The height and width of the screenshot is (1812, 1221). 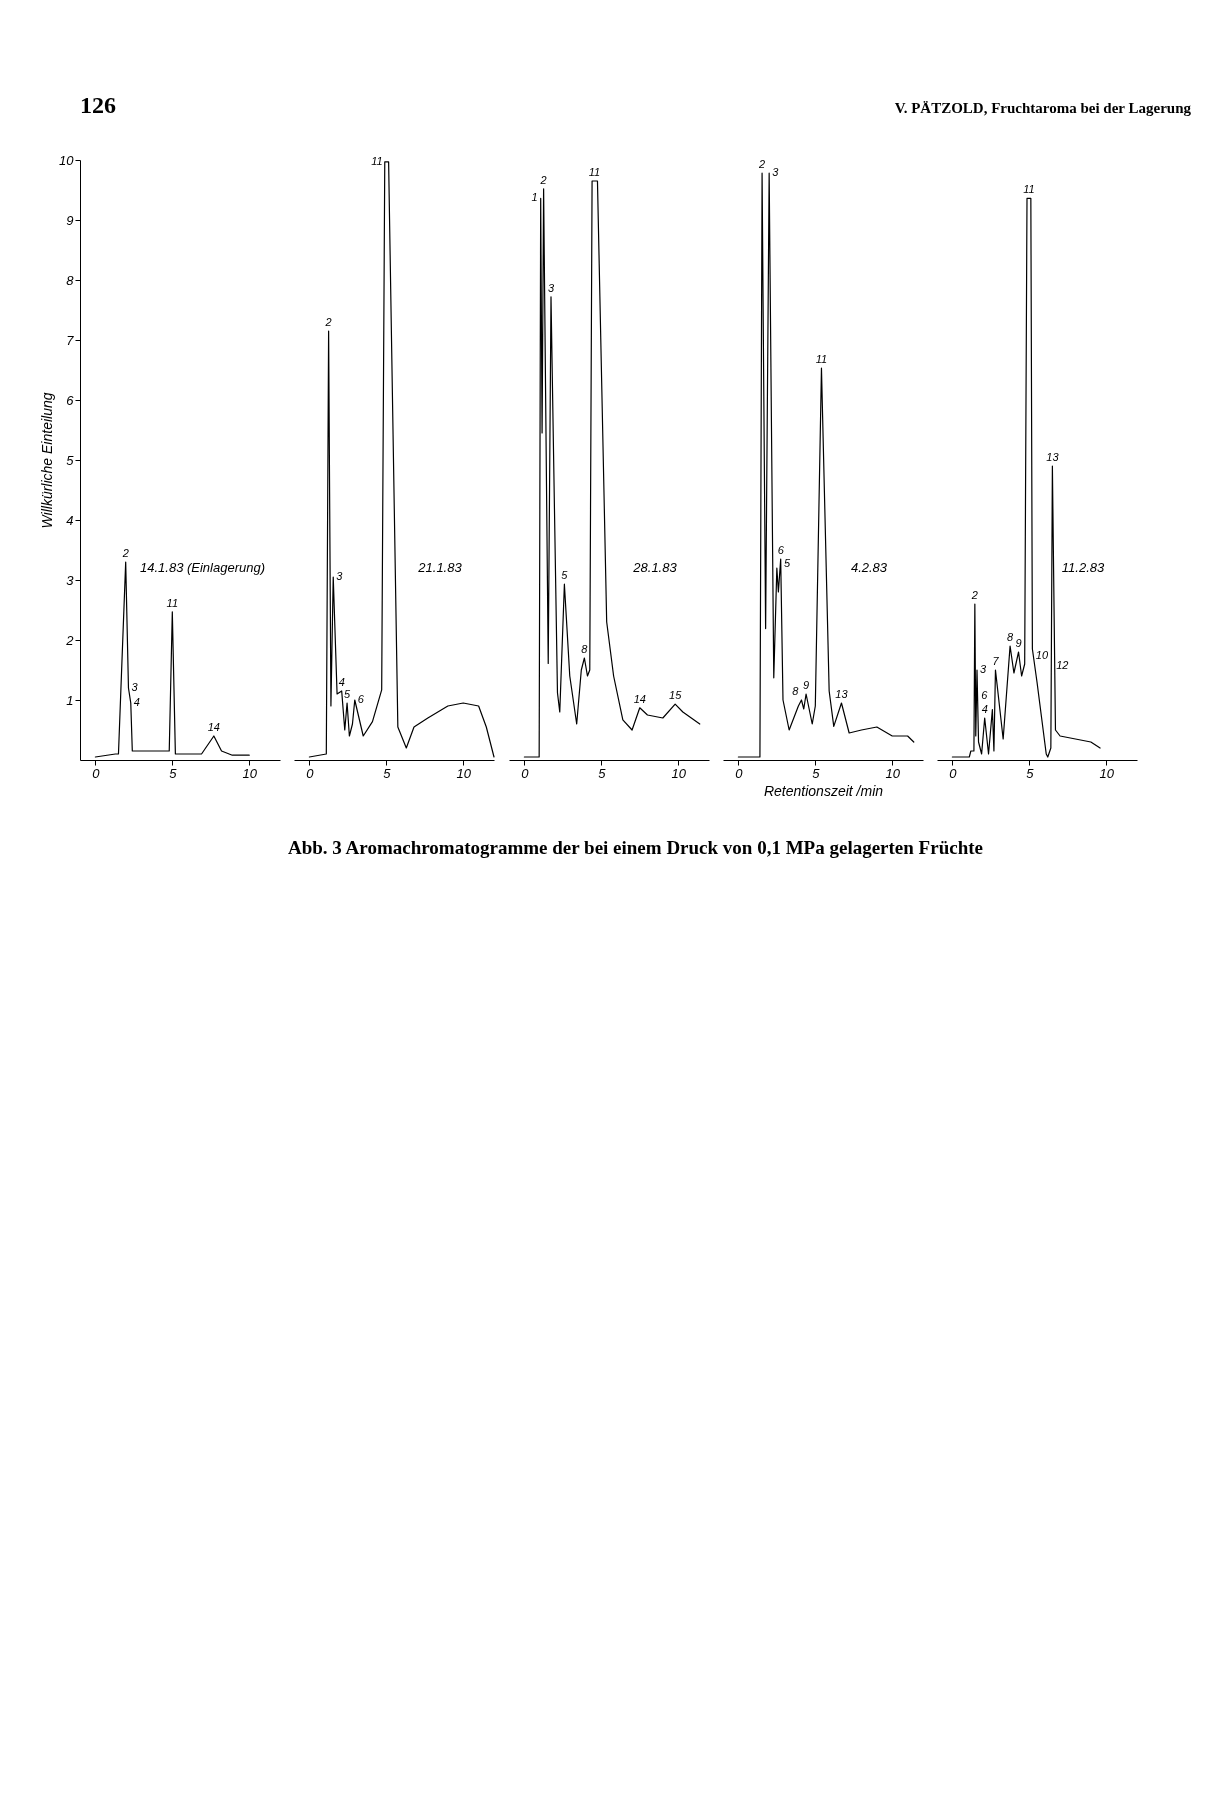 What do you see at coordinates (202, 567) in the screenshot?
I see `text: 14.1.83 (Einlagerung)` at bounding box center [202, 567].